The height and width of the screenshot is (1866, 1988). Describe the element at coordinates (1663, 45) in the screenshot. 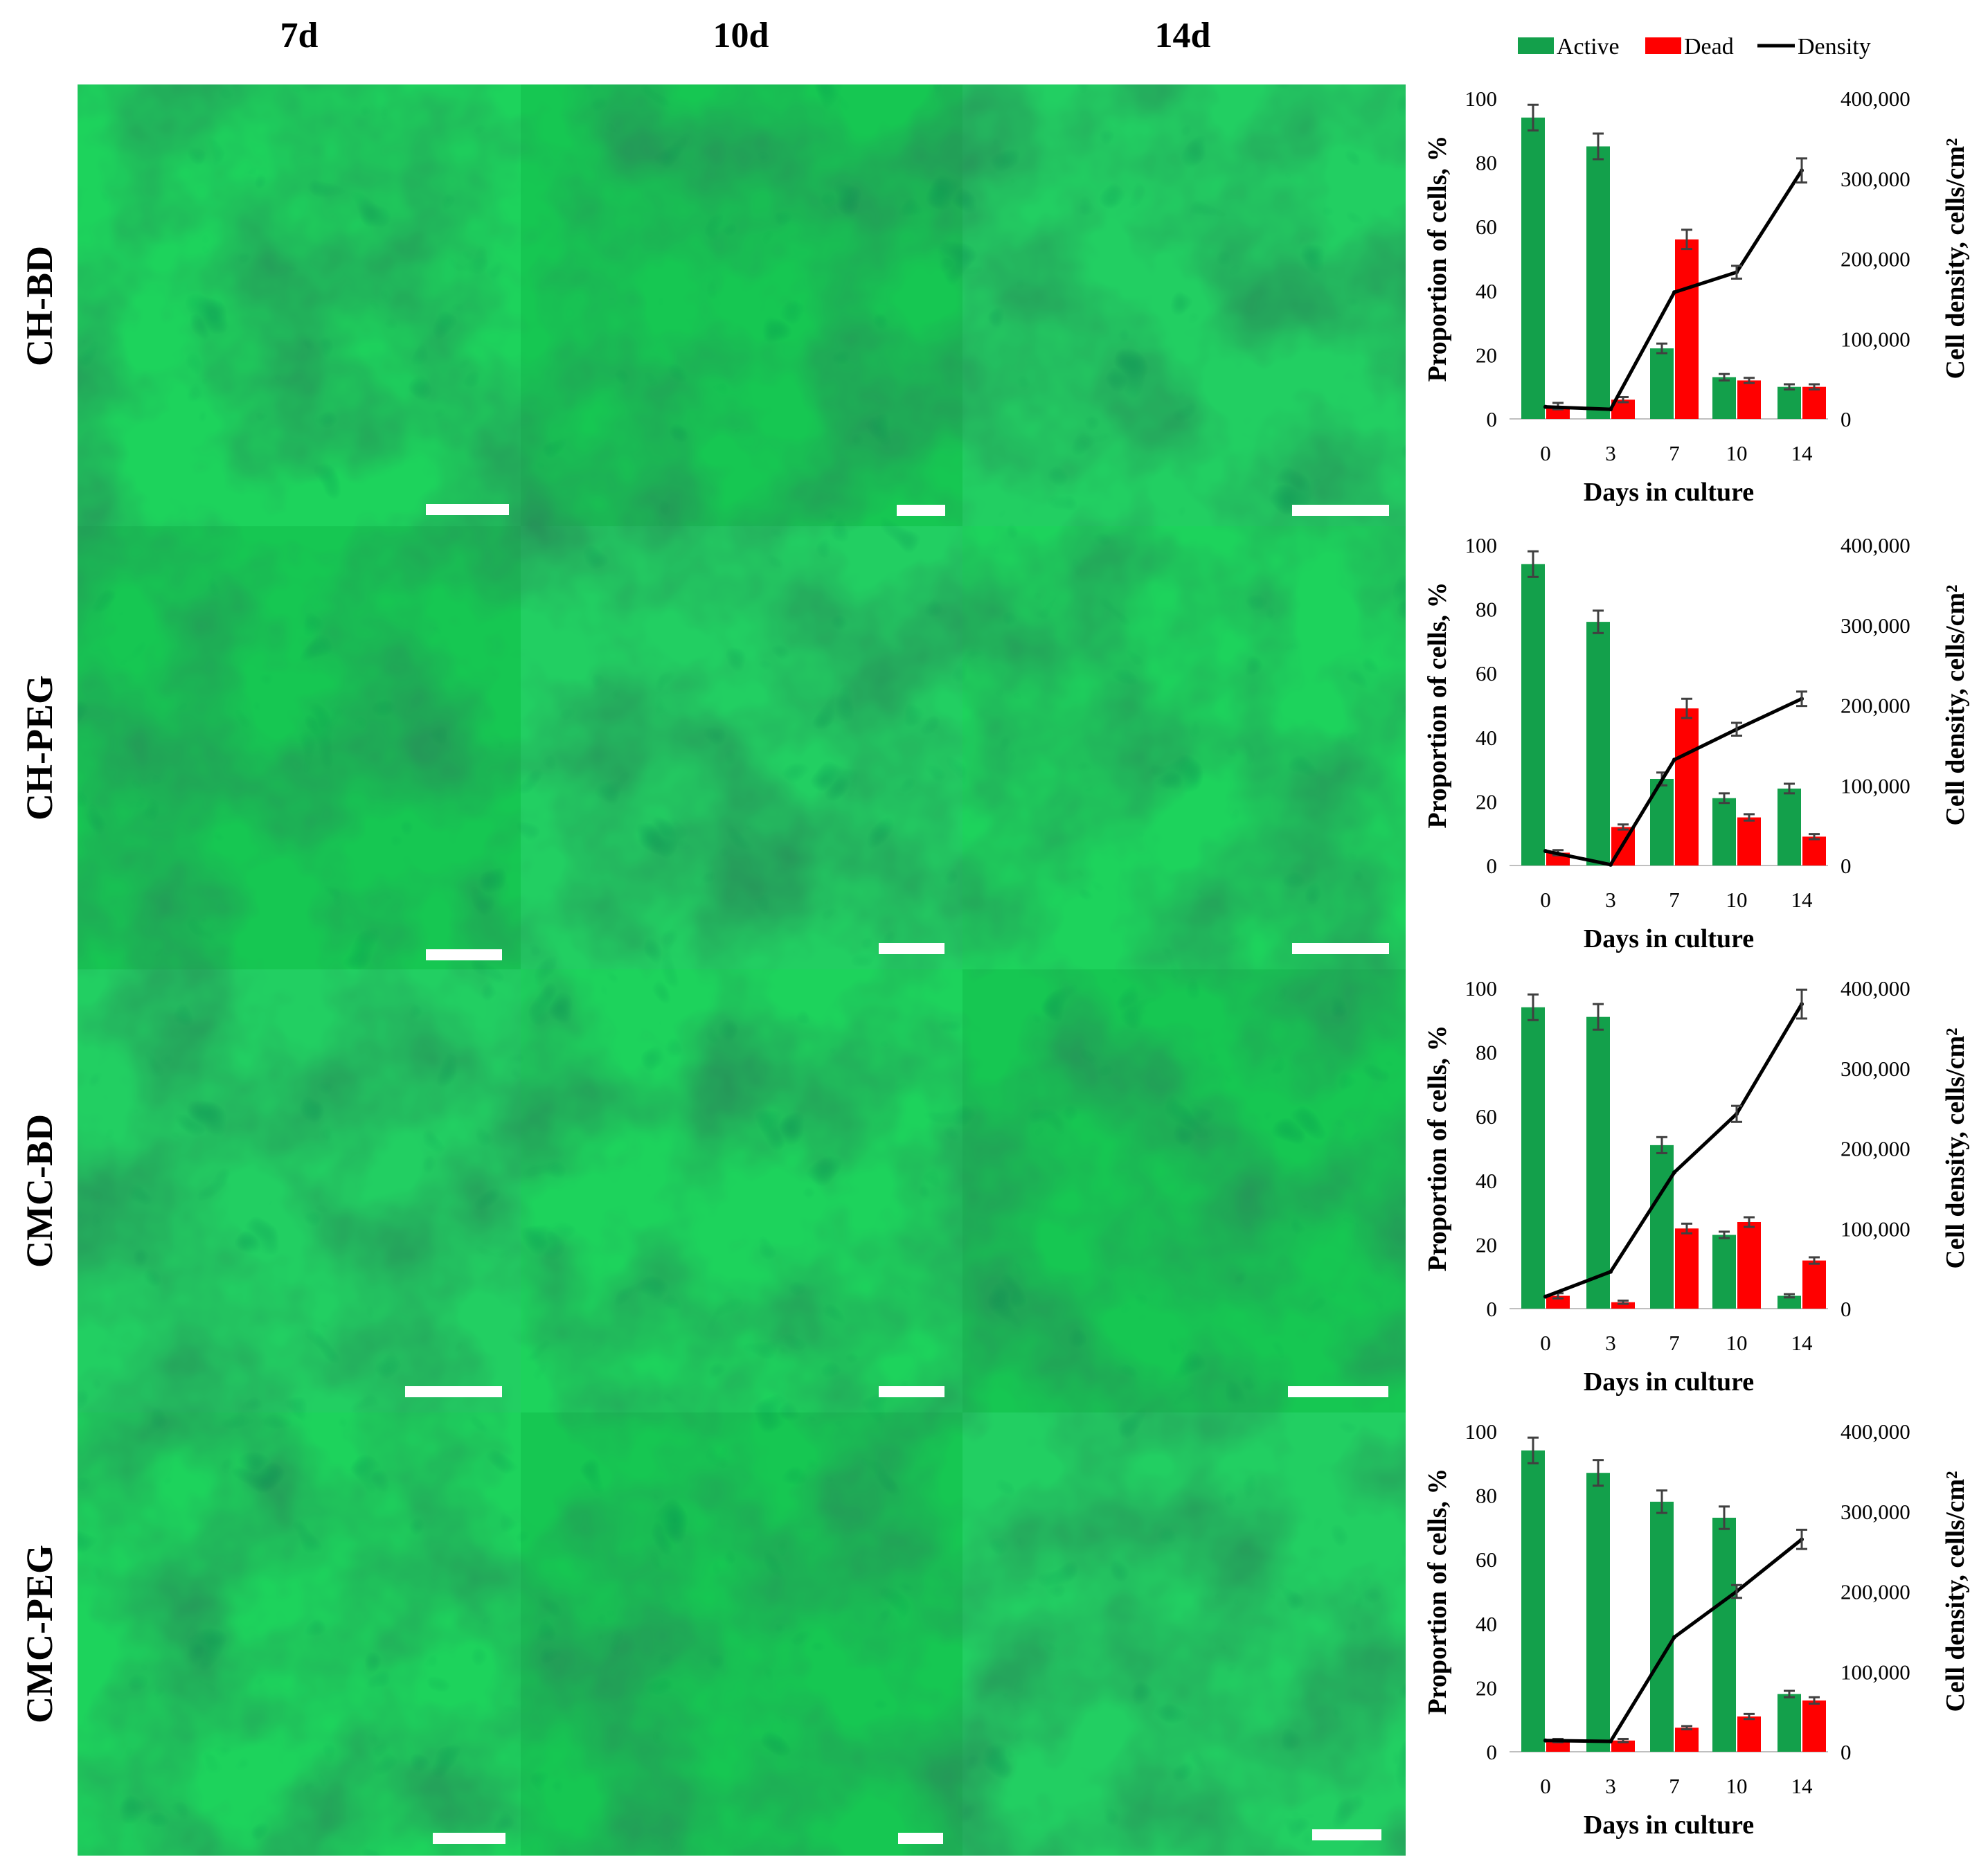

I see `legend-dead-swatch` at that location.